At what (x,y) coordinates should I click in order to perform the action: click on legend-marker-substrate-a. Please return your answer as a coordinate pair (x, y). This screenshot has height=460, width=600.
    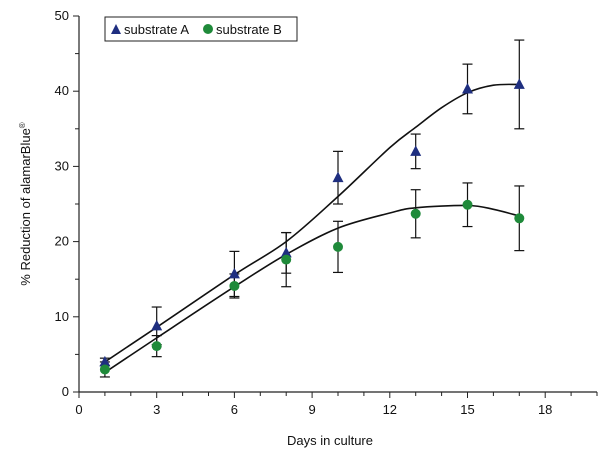
    Looking at the image, I should click on (116, 29).